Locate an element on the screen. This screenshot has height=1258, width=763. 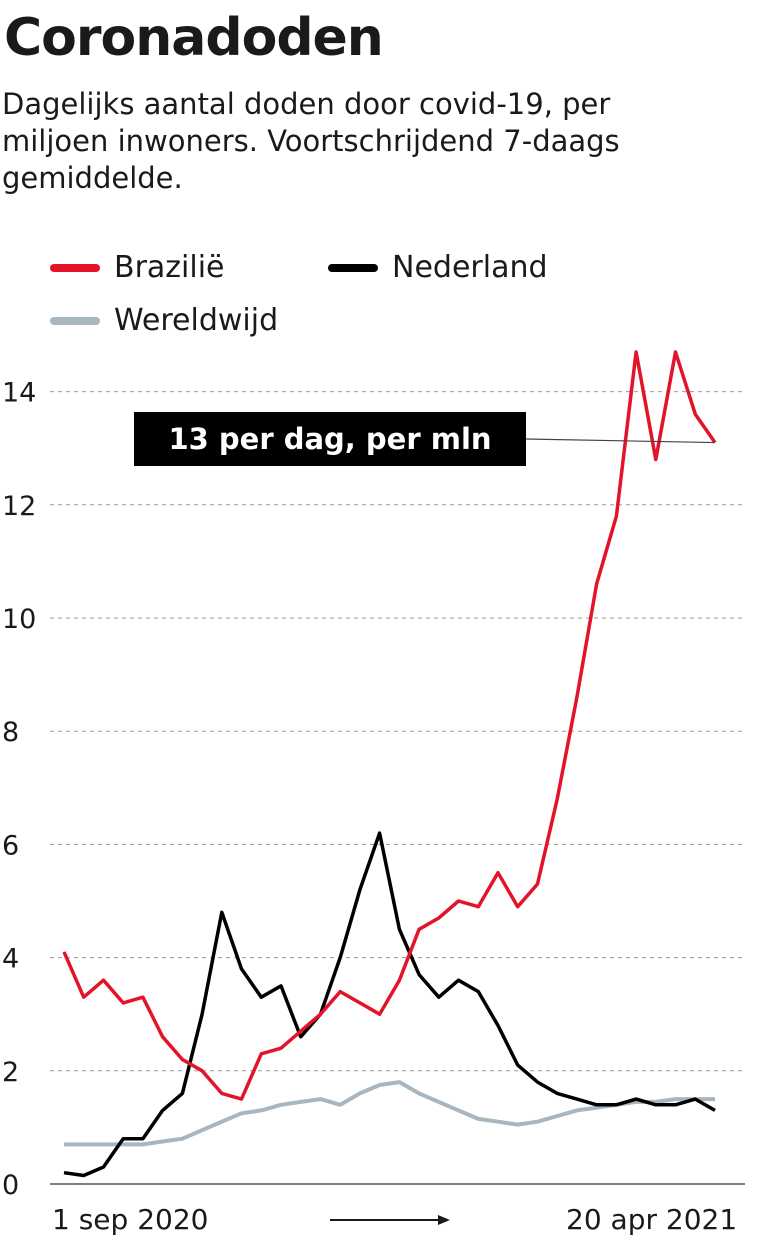
chart-title: Coronadoden is located at coordinates (194, 38).